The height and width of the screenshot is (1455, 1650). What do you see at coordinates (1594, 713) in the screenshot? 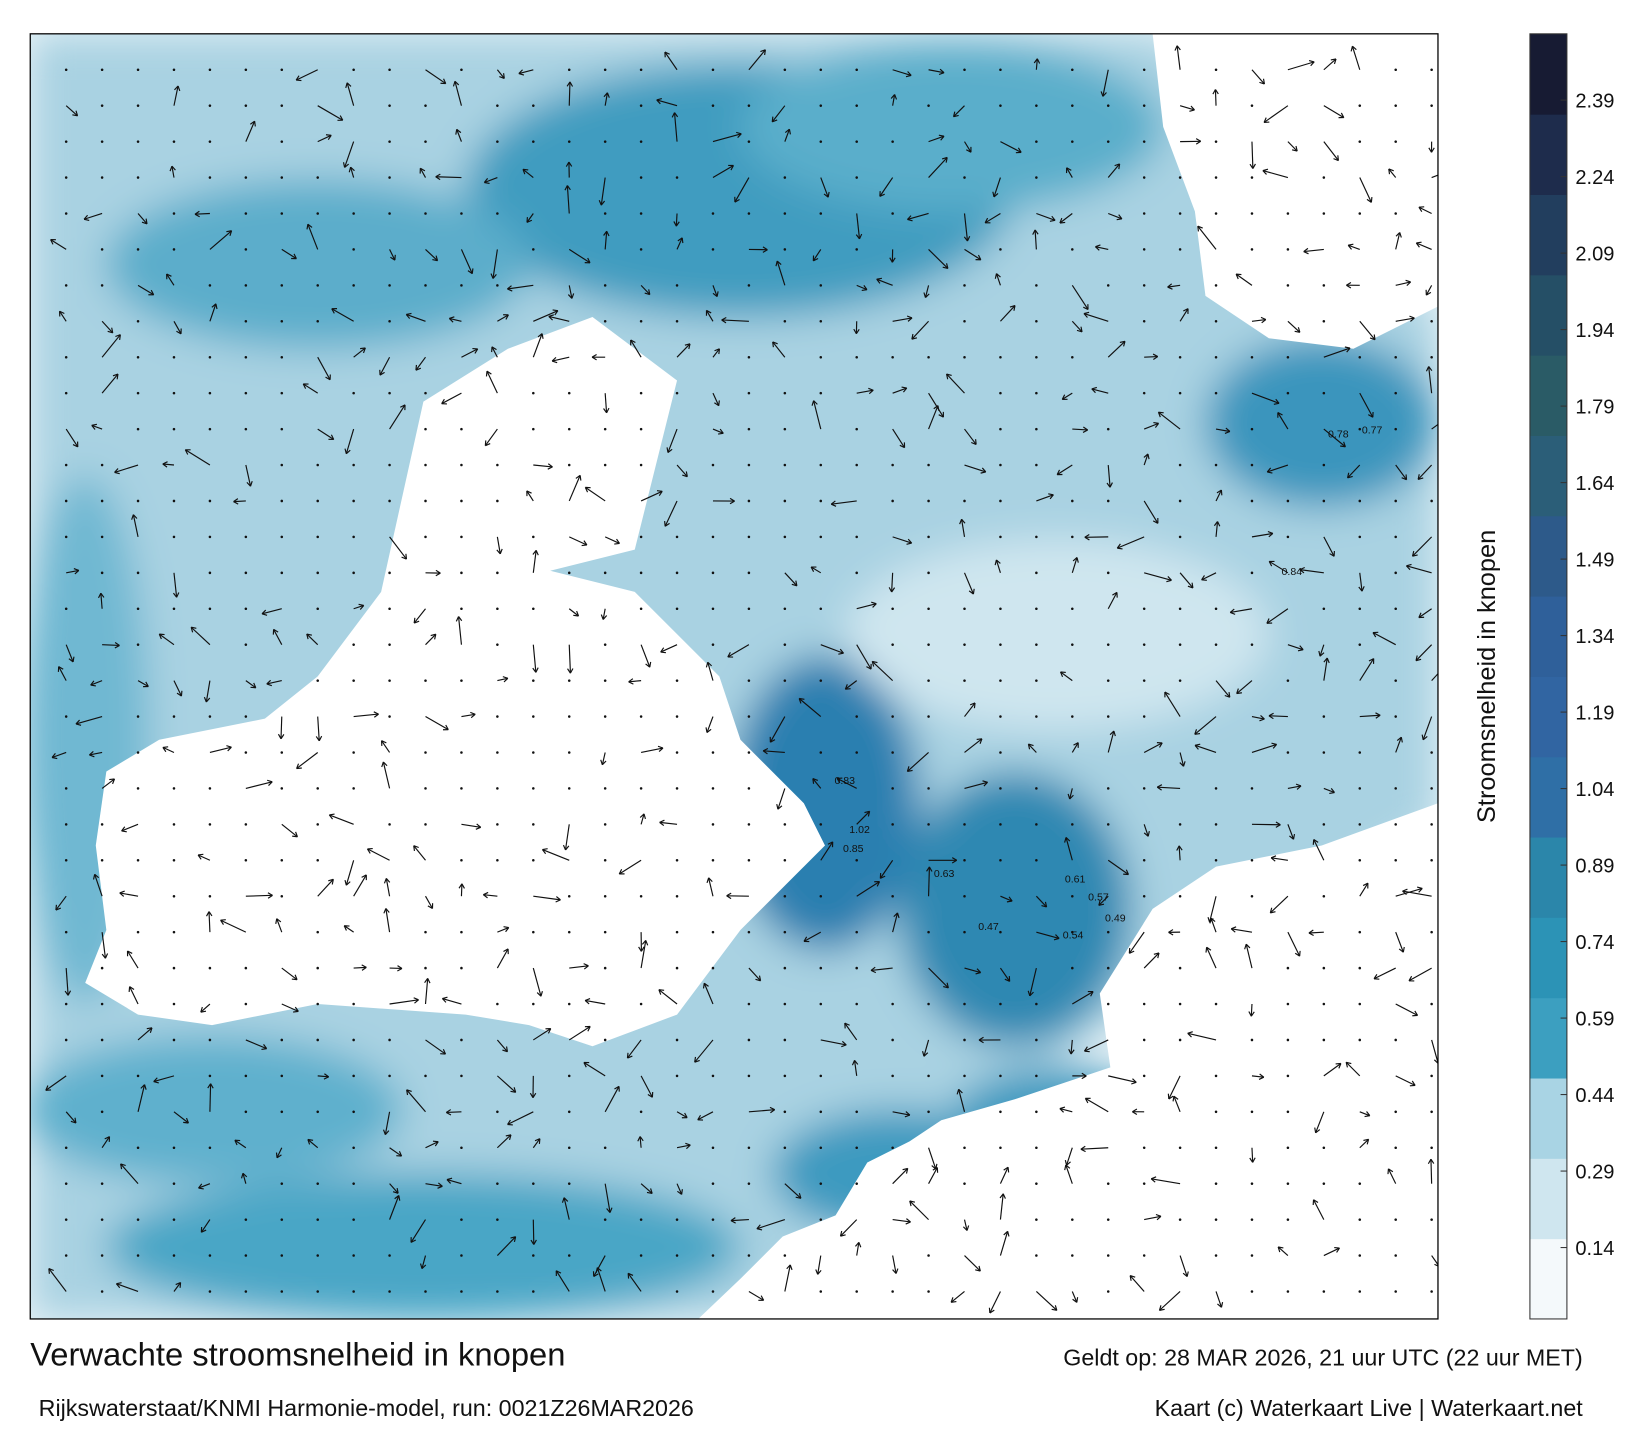
I see `colorbar-tick-label: 1.19` at bounding box center [1594, 713].